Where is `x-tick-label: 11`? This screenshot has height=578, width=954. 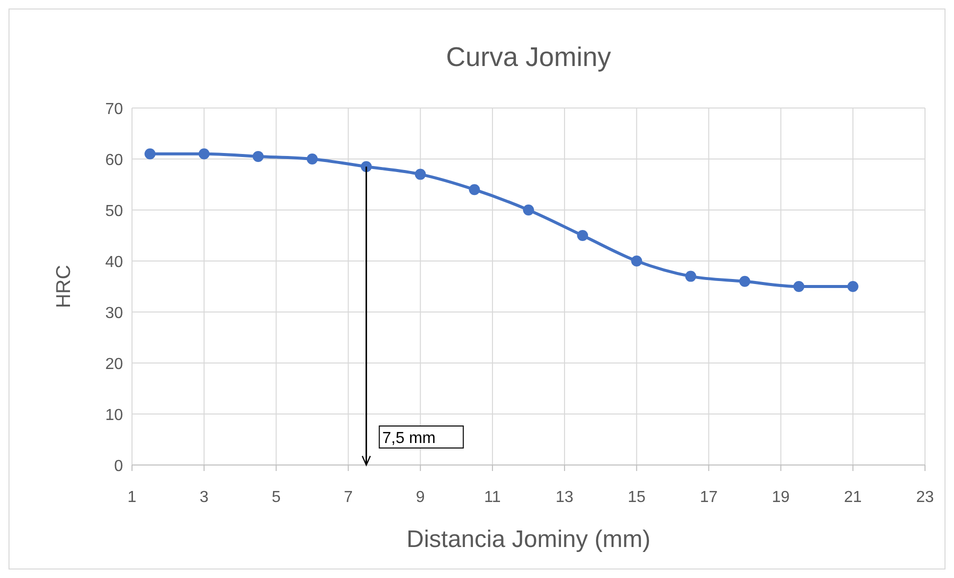 x-tick-label: 11 is located at coordinates (492, 497).